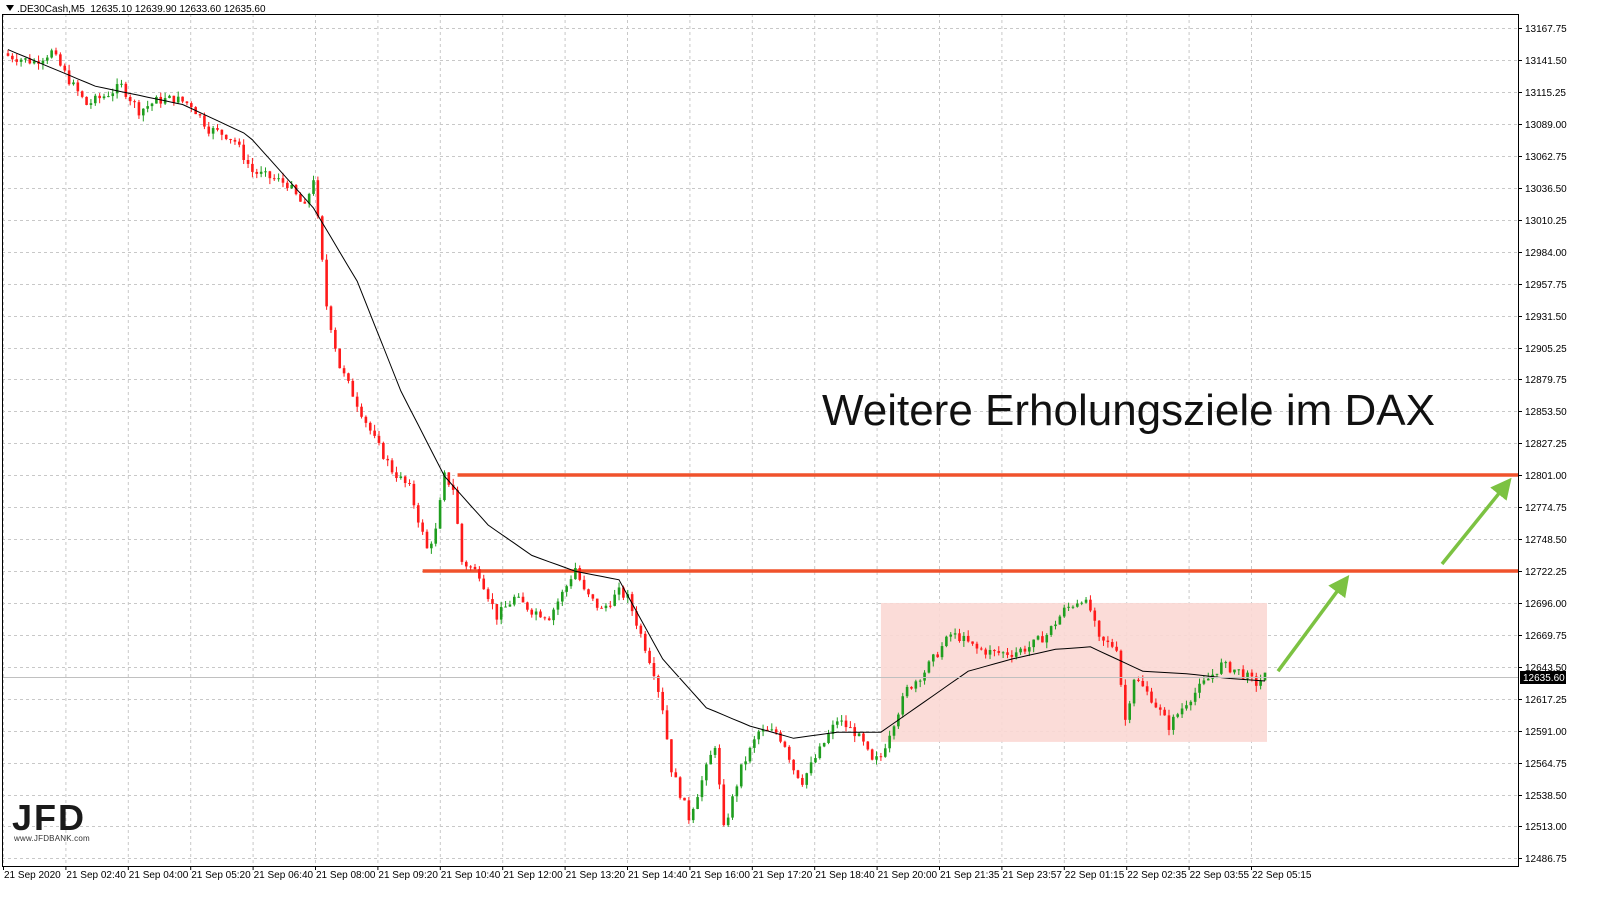 Image resolution: width=1610 pixels, height=909 pixels. What do you see at coordinates (10, 8) in the screenshot?
I see `dropdown-icon` at bounding box center [10, 8].